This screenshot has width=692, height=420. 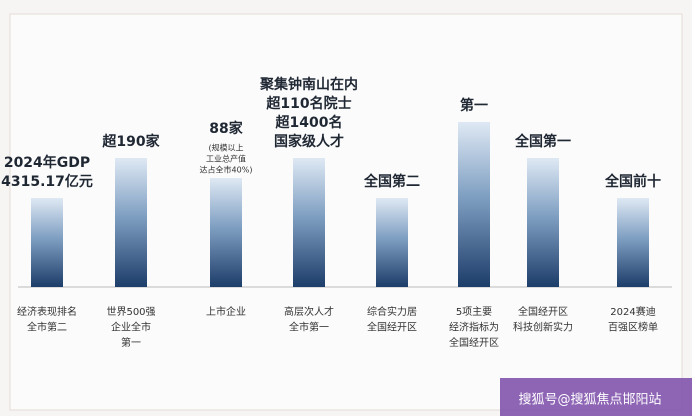 What do you see at coordinates (474, 105) in the screenshot?
I see `top-label: 第一` at bounding box center [474, 105].